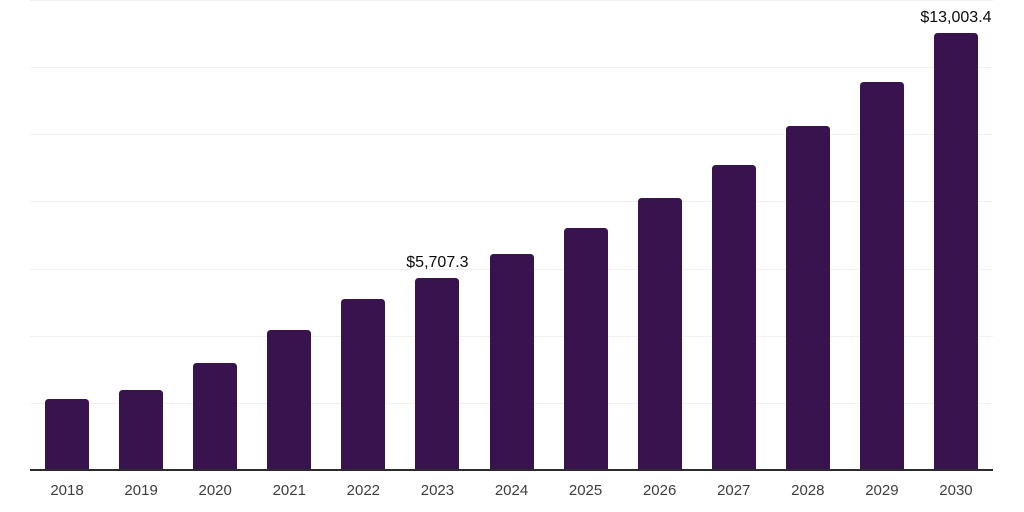 Image resolution: width=1024 pixels, height=512 pixels. Describe the element at coordinates (437, 490) in the screenshot. I see `x-tick-label-2023: 2023` at that location.